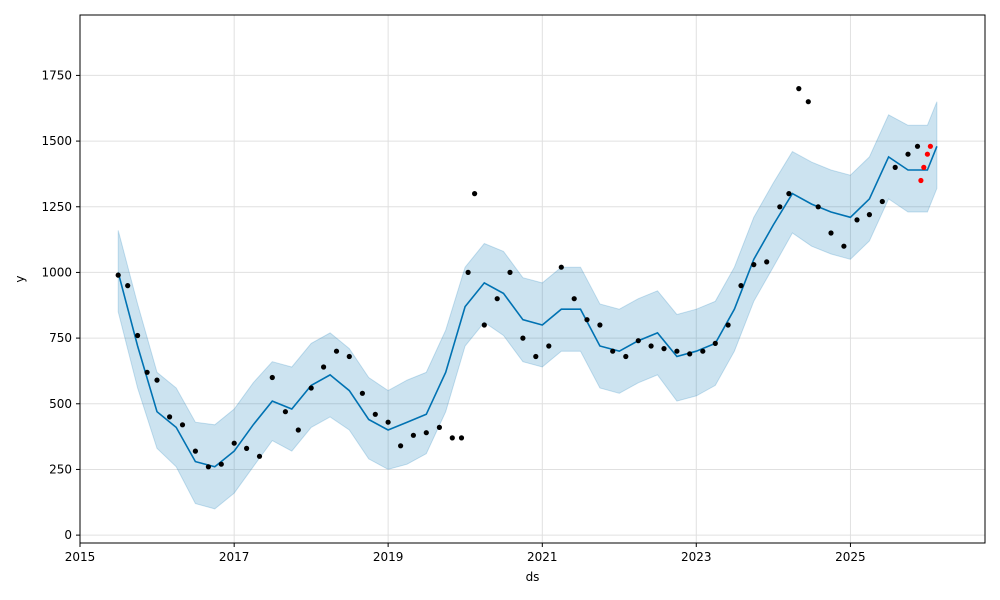 The image size is (1000, 600). What do you see at coordinates (533, 577) in the screenshot?
I see `x-axis-label: ds` at bounding box center [533, 577].